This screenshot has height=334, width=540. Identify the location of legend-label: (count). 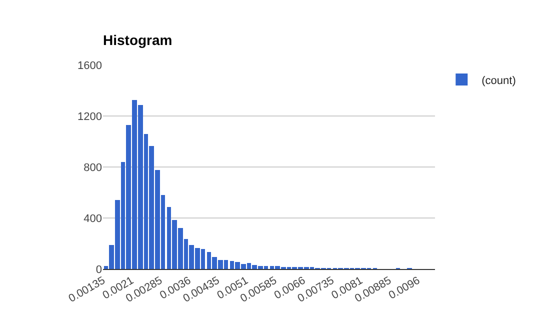
(499, 80).